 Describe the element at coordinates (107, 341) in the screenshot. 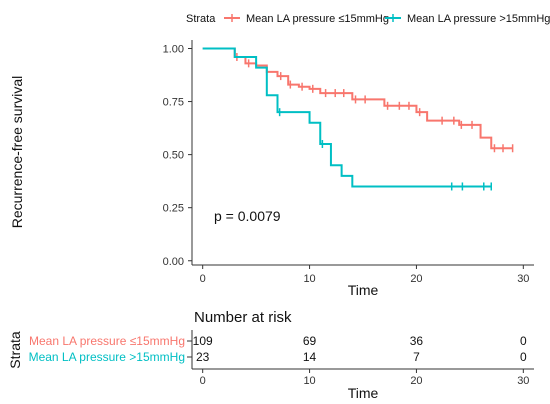

I see `risk-row-label-group1: Mean LA pressure ≤15mmHg` at that location.